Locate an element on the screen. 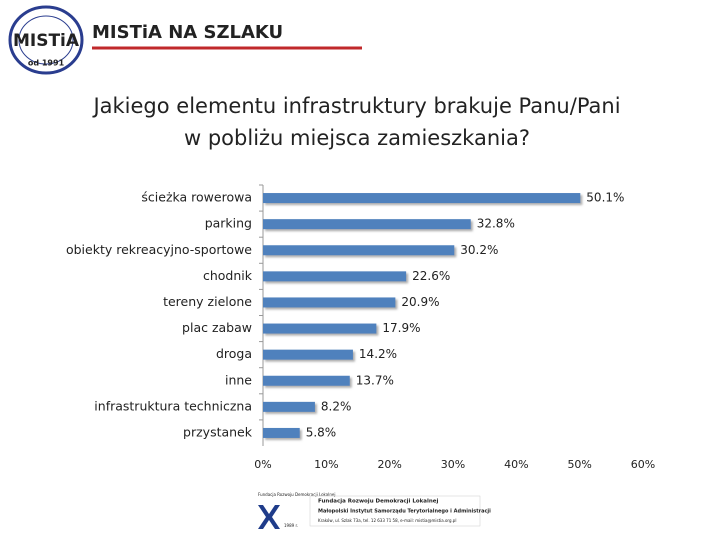  category-label: obiekty rekreacyjno-sportowe is located at coordinates (159, 249).